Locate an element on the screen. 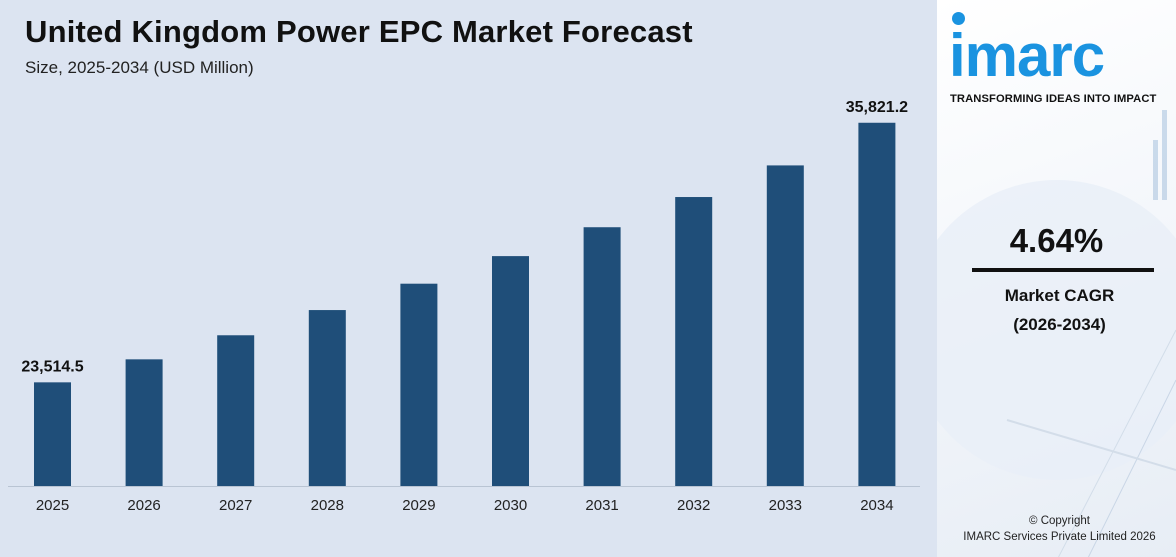 This screenshot has width=1176, height=557. chart-subtitle: Size, 2025-2034 (USD Million) is located at coordinates (139, 67).